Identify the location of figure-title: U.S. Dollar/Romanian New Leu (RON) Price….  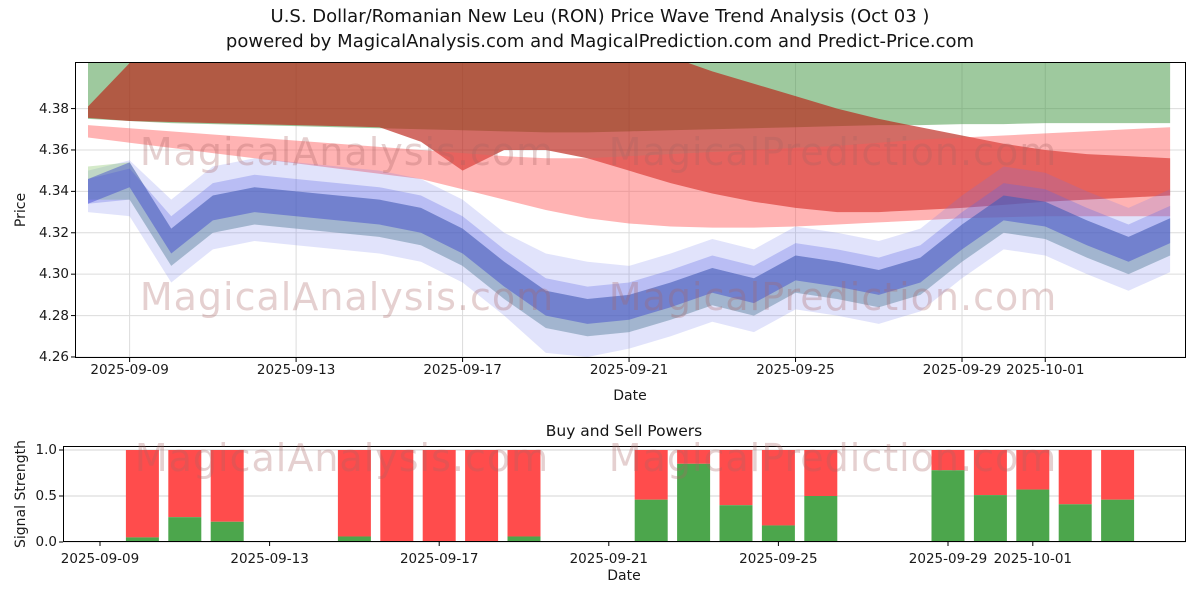
(600, 30).